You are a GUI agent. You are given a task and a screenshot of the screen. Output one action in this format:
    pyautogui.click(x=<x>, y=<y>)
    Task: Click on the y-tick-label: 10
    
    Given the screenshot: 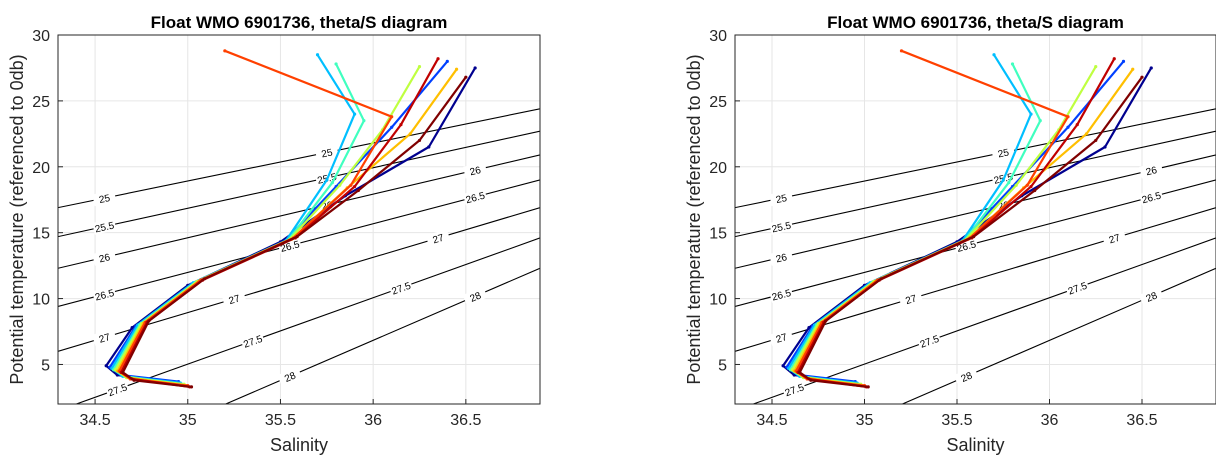 What is the action you would take?
    pyautogui.click(x=718, y=300)
    